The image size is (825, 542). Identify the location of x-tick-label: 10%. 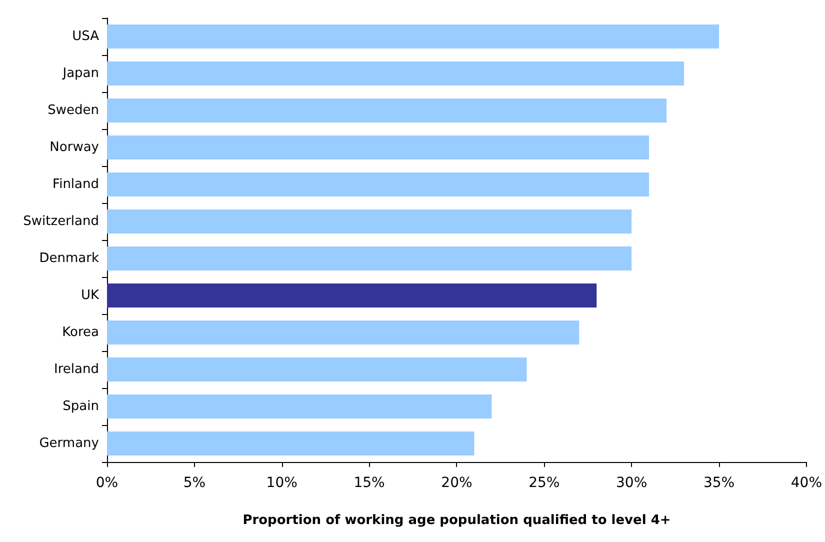
(282, 483).